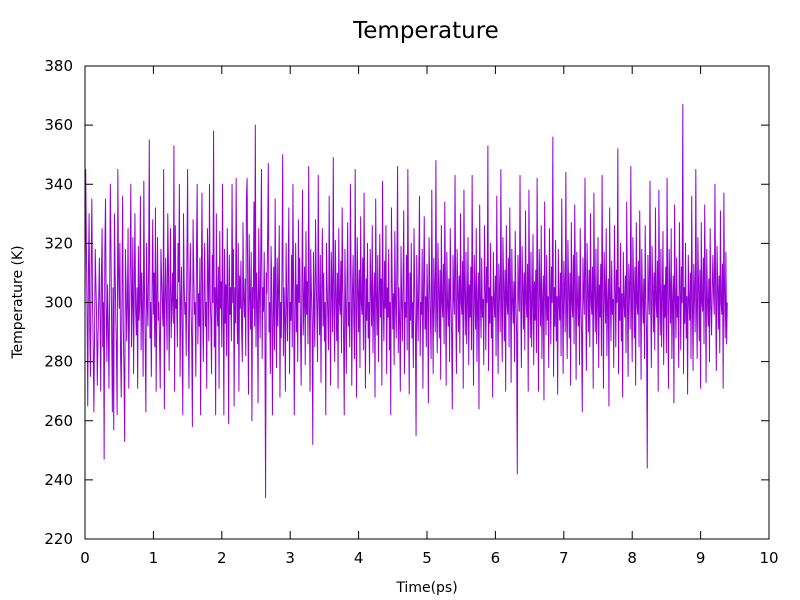  I want to click on y-tick-label: 220, so click(58, 539).